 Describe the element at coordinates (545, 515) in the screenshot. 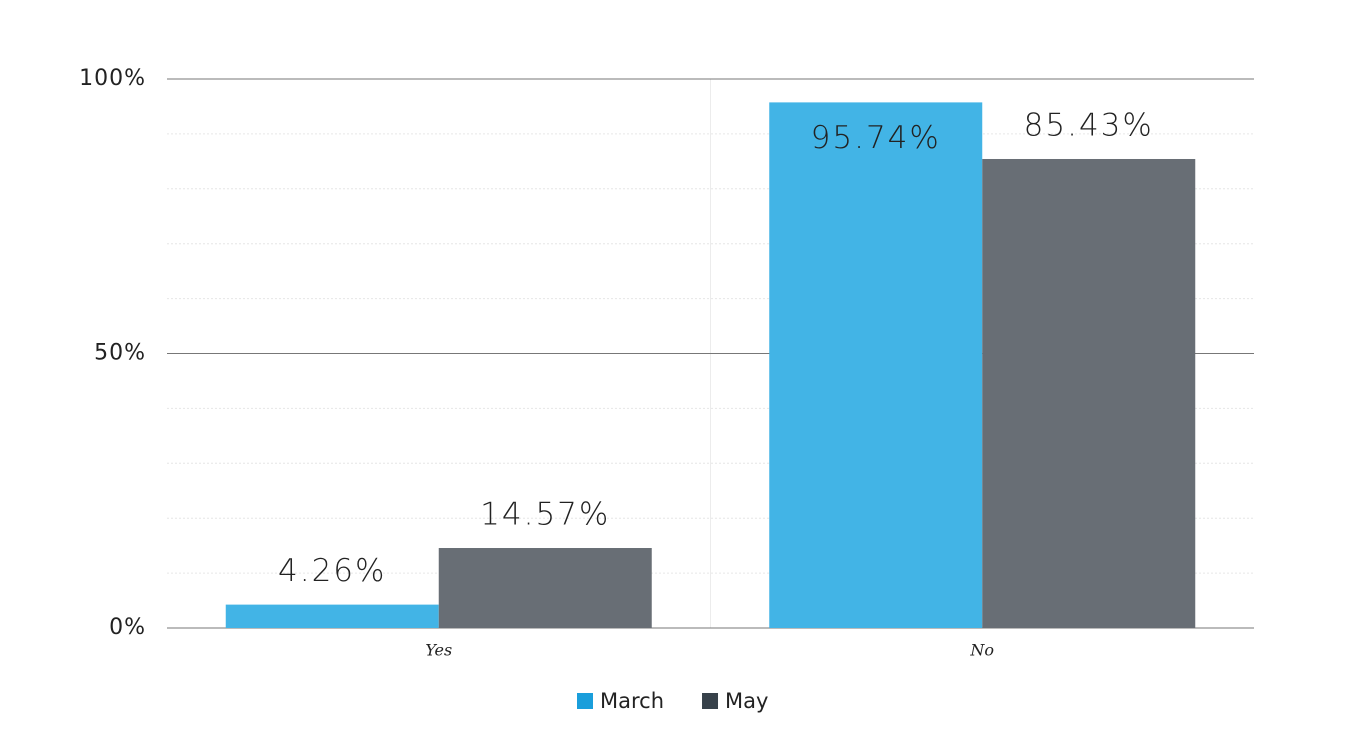

I see `value-label: 14.57%` at that location.